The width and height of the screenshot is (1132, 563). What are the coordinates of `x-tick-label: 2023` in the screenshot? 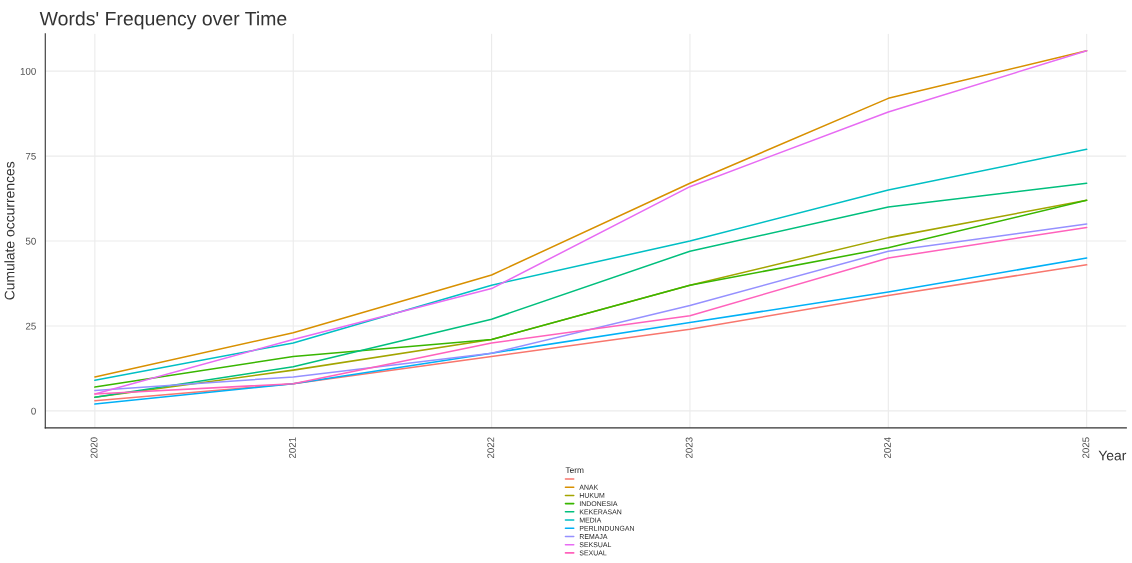 It's located at (689, 448).